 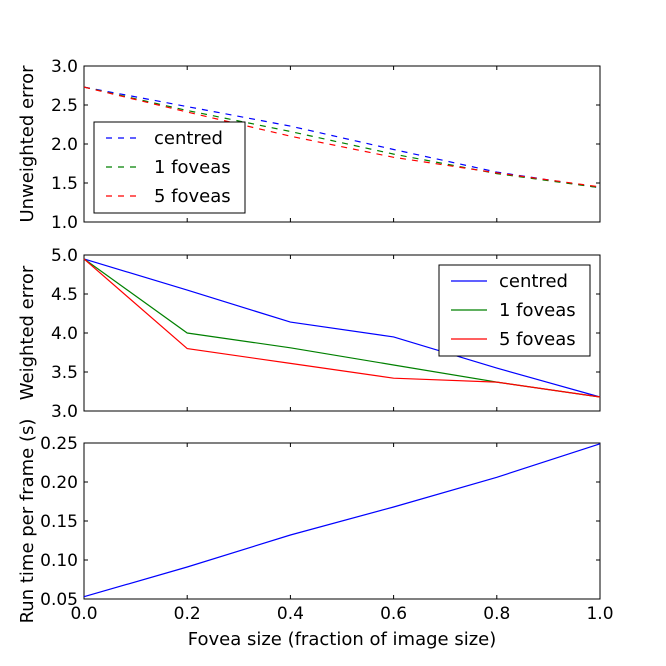 What do you see at coordinates (64, 184) in the screenshot?
I see `y-tick-label: 1.5` at bounding box center [64, 184].